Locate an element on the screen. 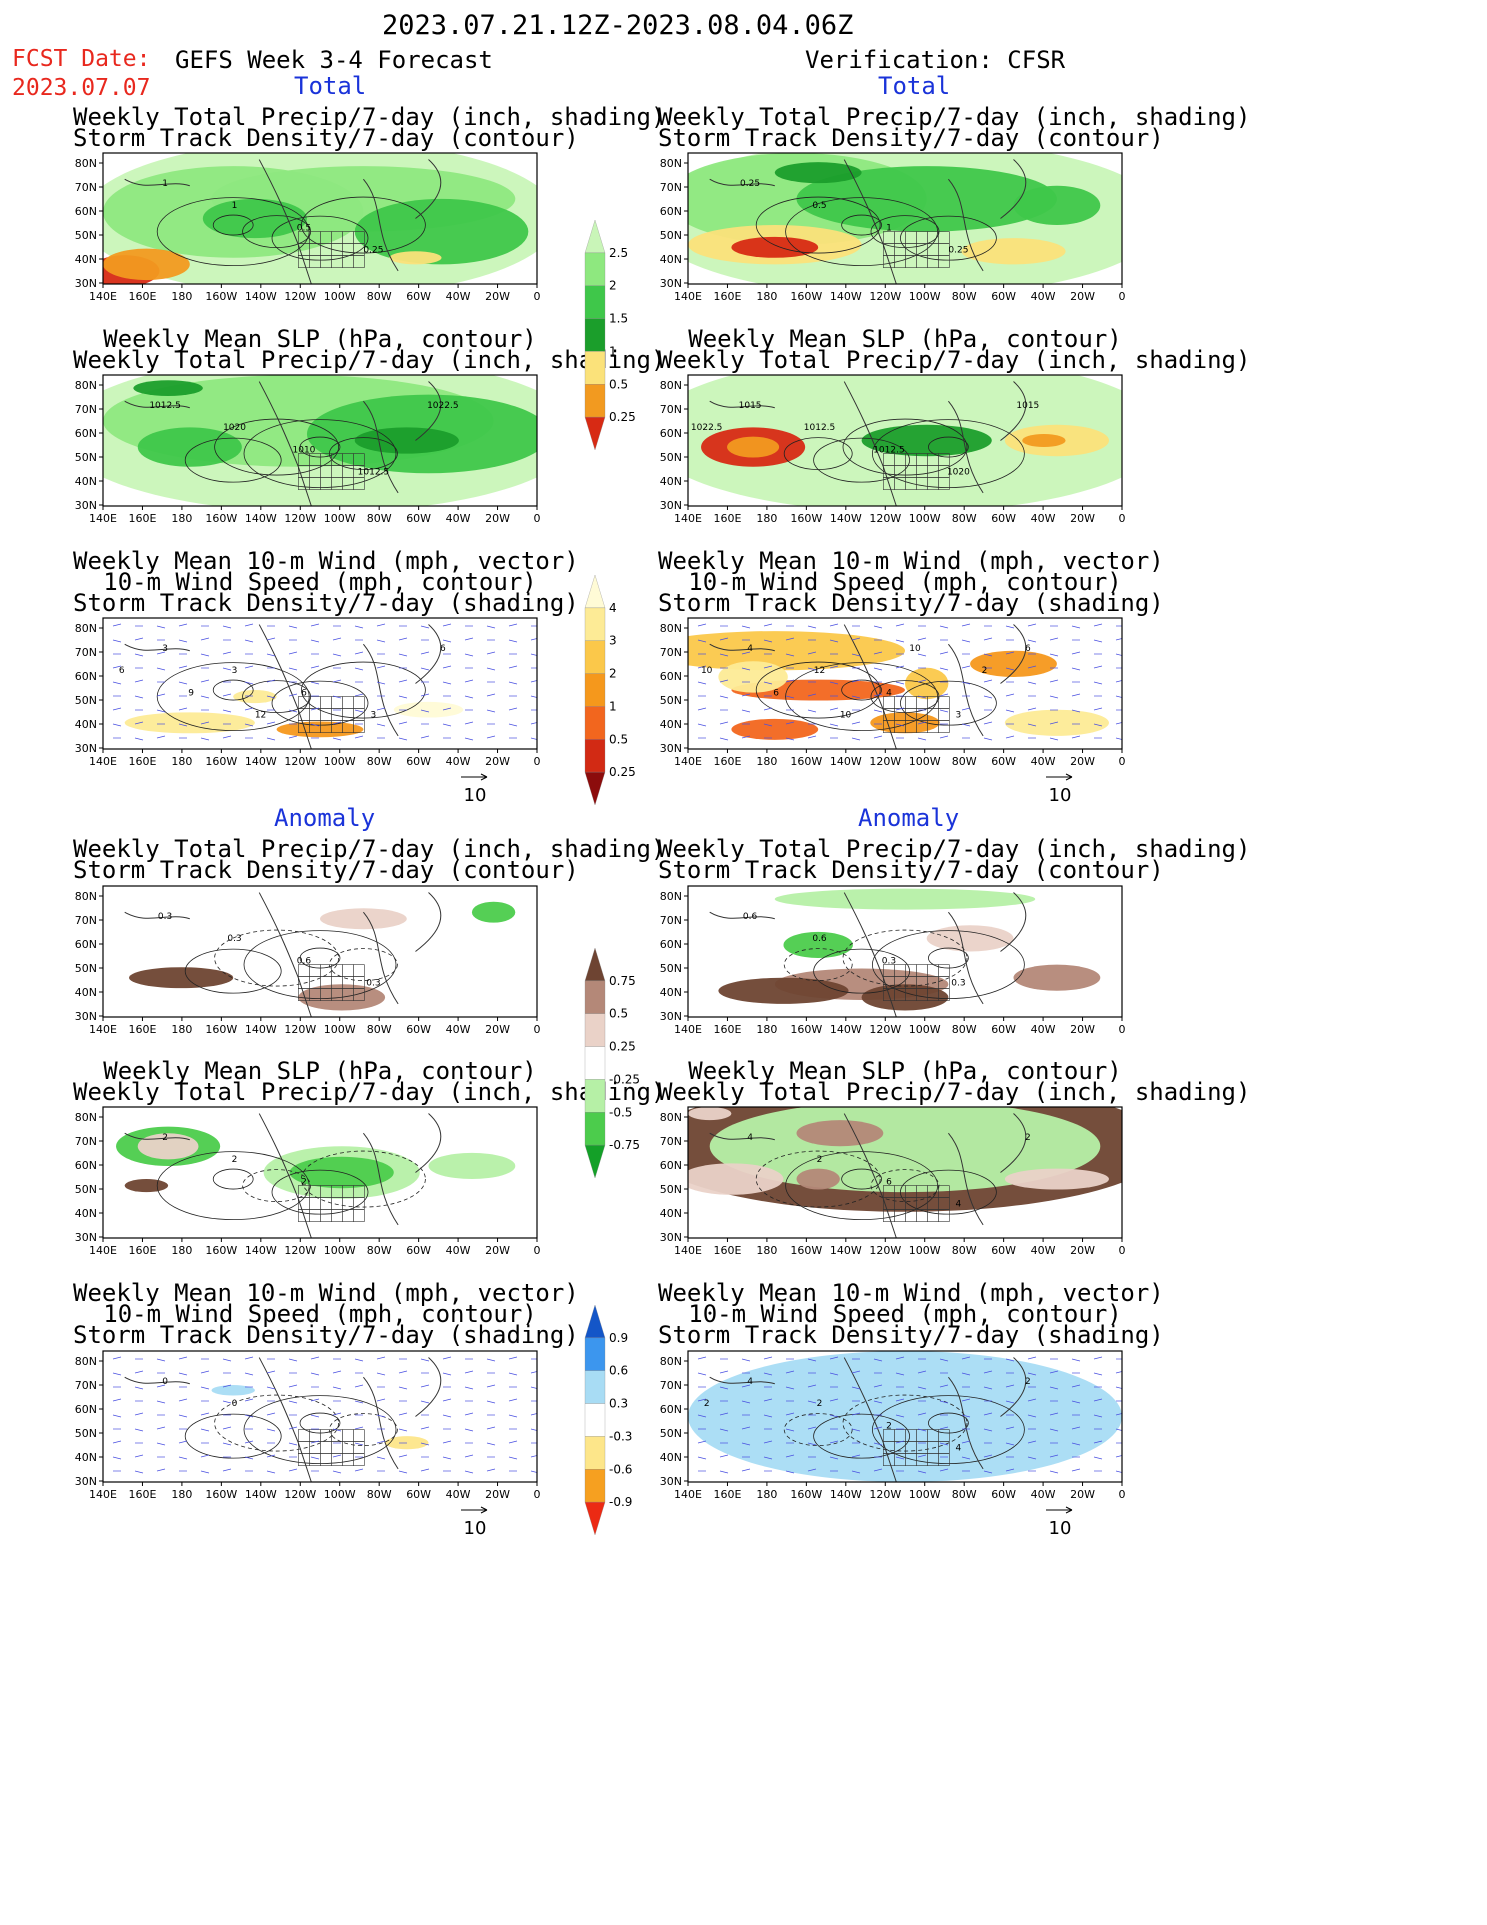 This screenshot has width=1487, height=1925. lat-label: 30N is located at coordinates (86, 748).